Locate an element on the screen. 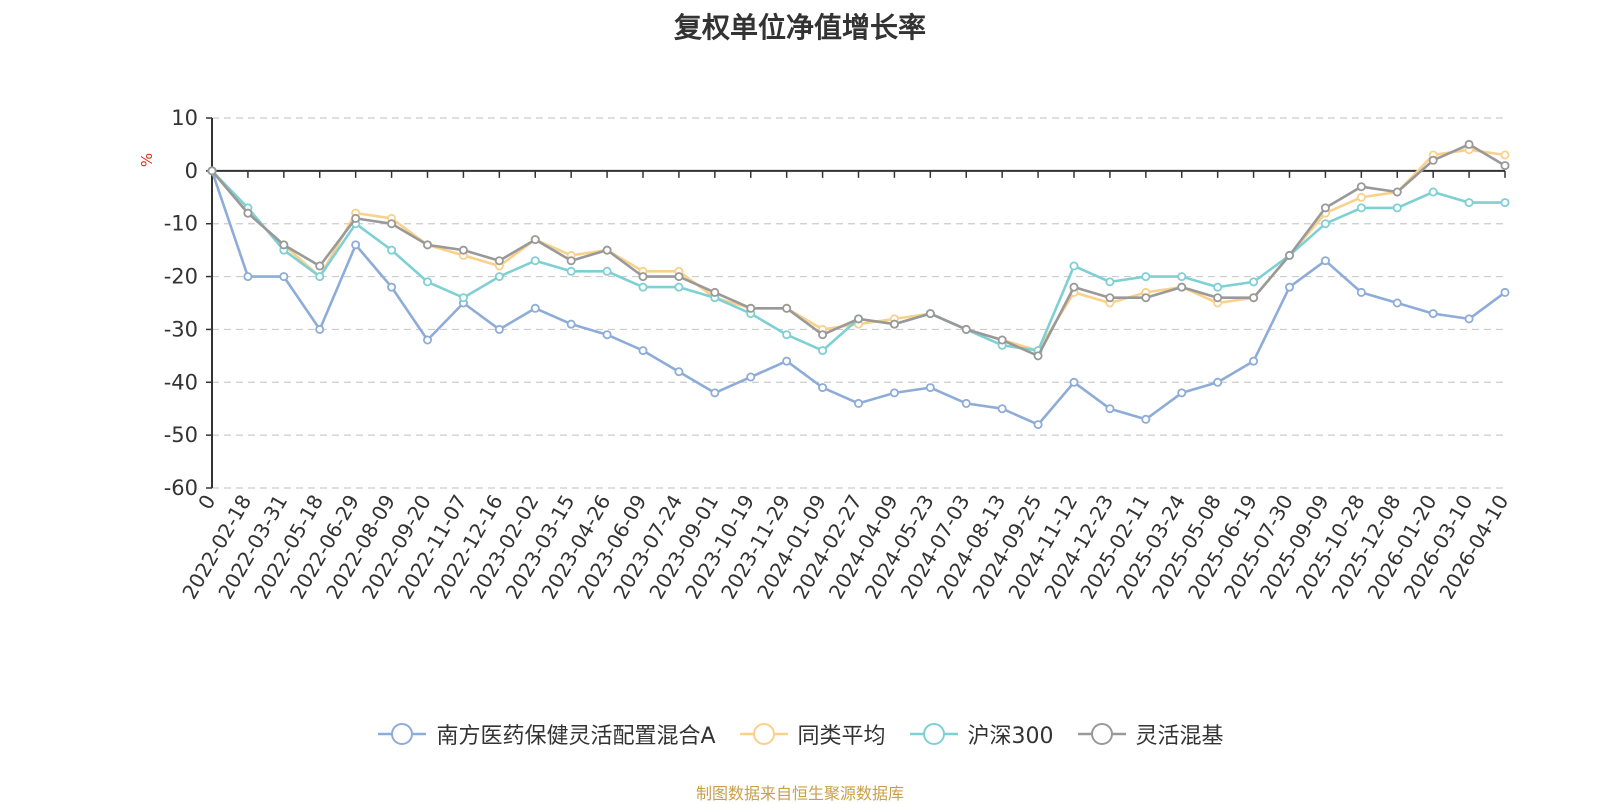  legend-item-1: 同类平均 is located at coordinates (812, 734).